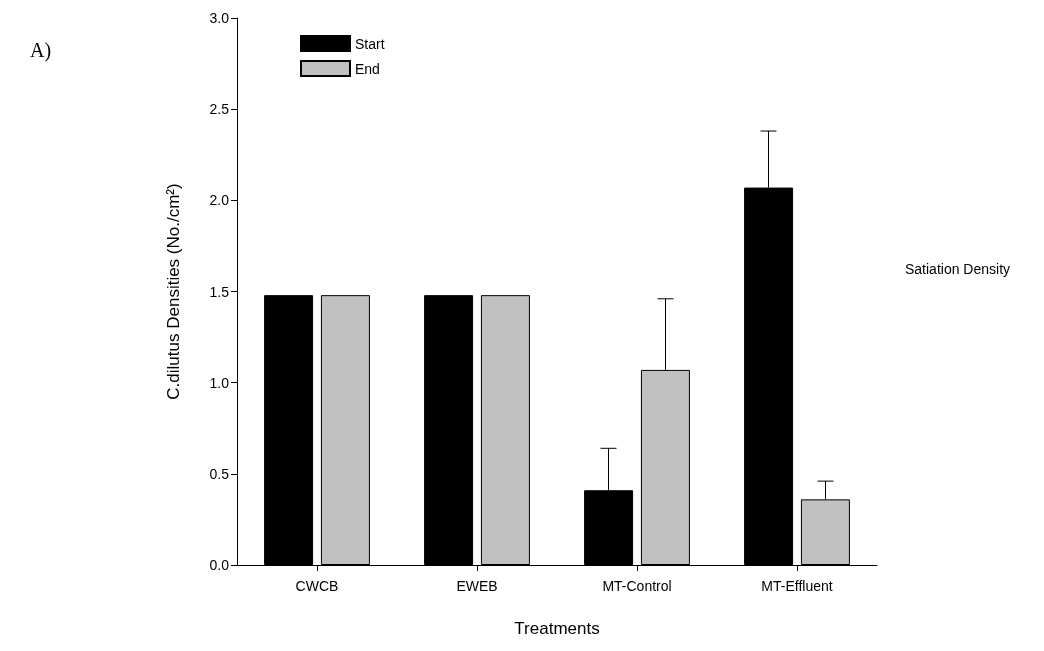 The height and width of the screenshot is (651, 1044). I want to click on y-tick-label: 2.5, so click(219, 109).